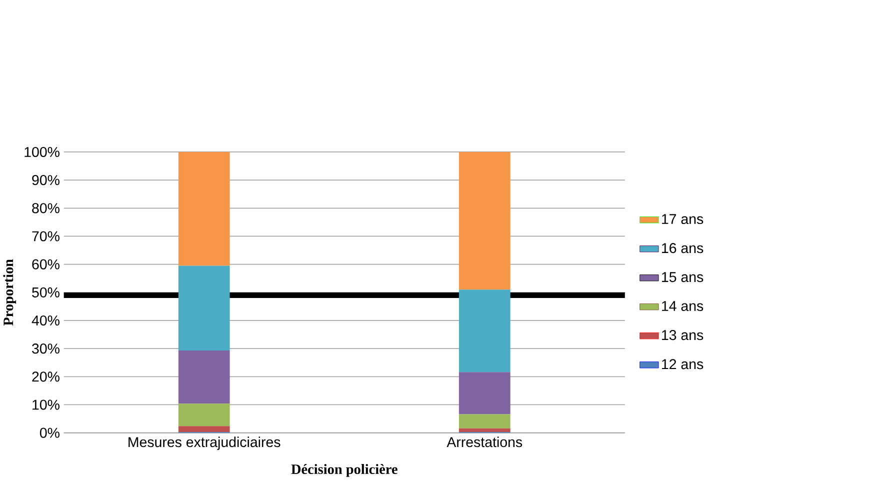  Describe the element at coordinates (46, 405) in the screenshot. I see `y-tick-label: 10%` at that location.